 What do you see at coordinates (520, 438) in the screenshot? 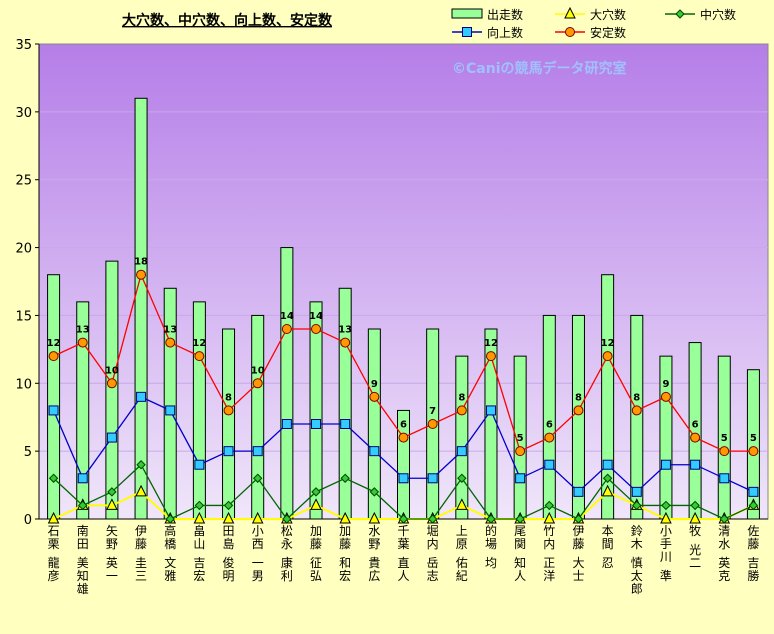
I see `data-label: 5` at bounding box center [520, 438].